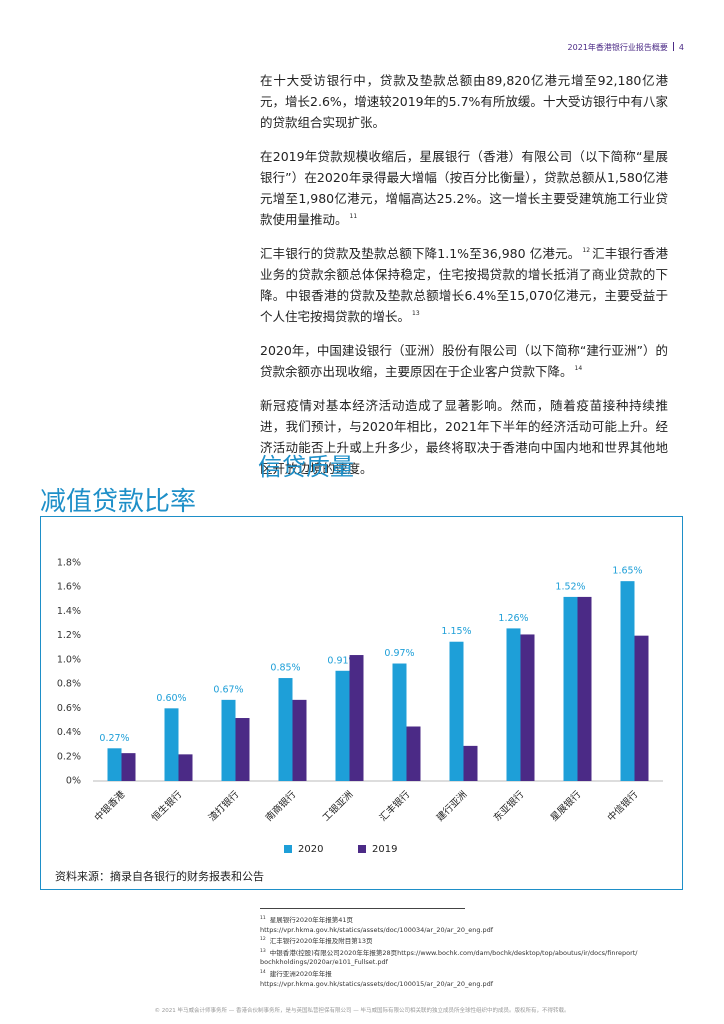 Image resolution: width=724 pixels, height=1024 pixels. I want to click on footnote-rule, so click(362, 908).